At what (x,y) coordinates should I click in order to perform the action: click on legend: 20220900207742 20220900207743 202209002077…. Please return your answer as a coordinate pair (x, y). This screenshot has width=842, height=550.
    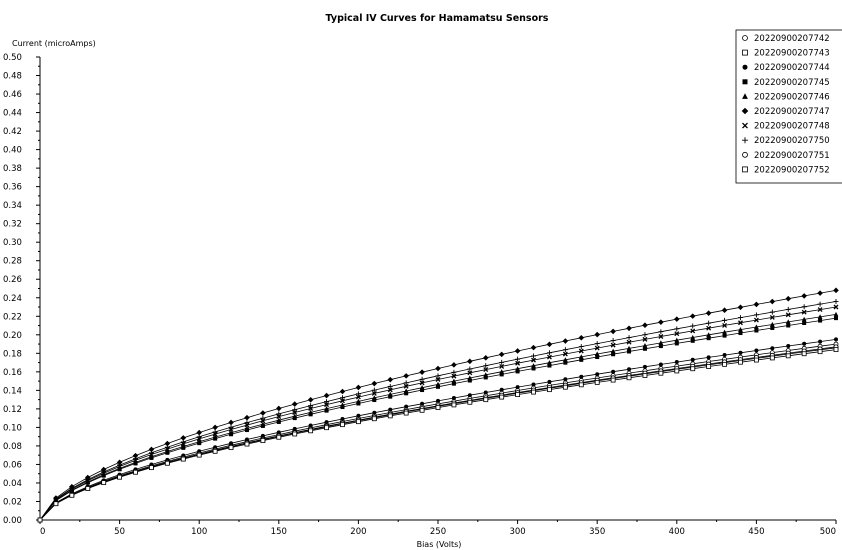
    Looking at the image, I should click on (788, 106).